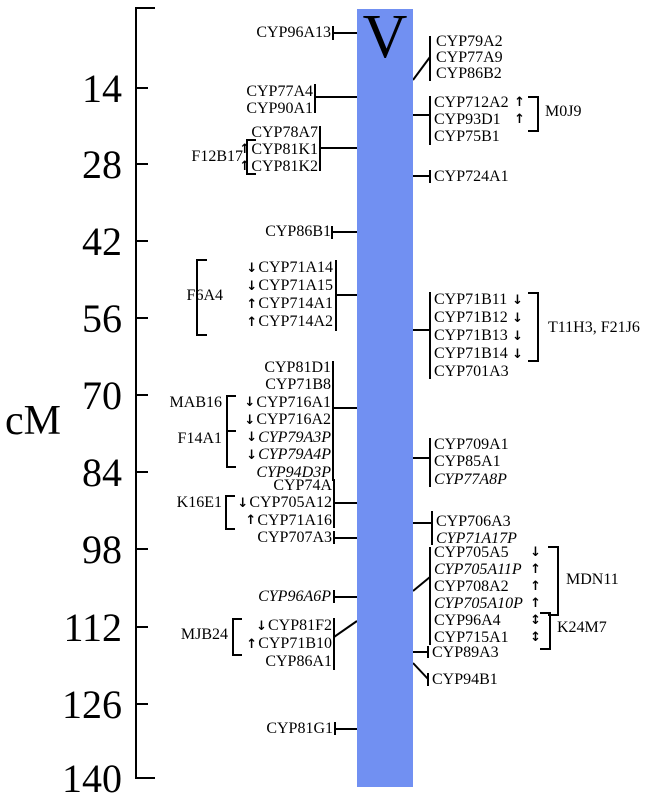 Image resolution: width=654 pixels, height=800 pixels. Describe the element at coordinates (102, 549) in the screenshot. I see `ruler-tick-label: 98` at that location.